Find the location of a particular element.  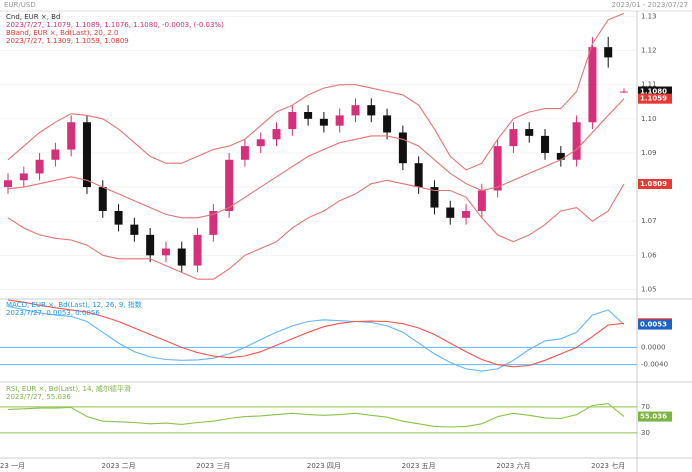

legend-text: 2023/7/27, 0.0053, 0.0056 is located at coordinates (53, 313).